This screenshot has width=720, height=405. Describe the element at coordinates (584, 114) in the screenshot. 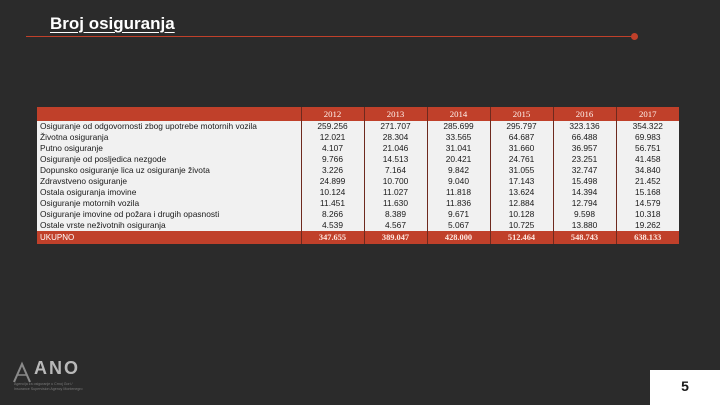

I see `year-header: 2016` at that location.